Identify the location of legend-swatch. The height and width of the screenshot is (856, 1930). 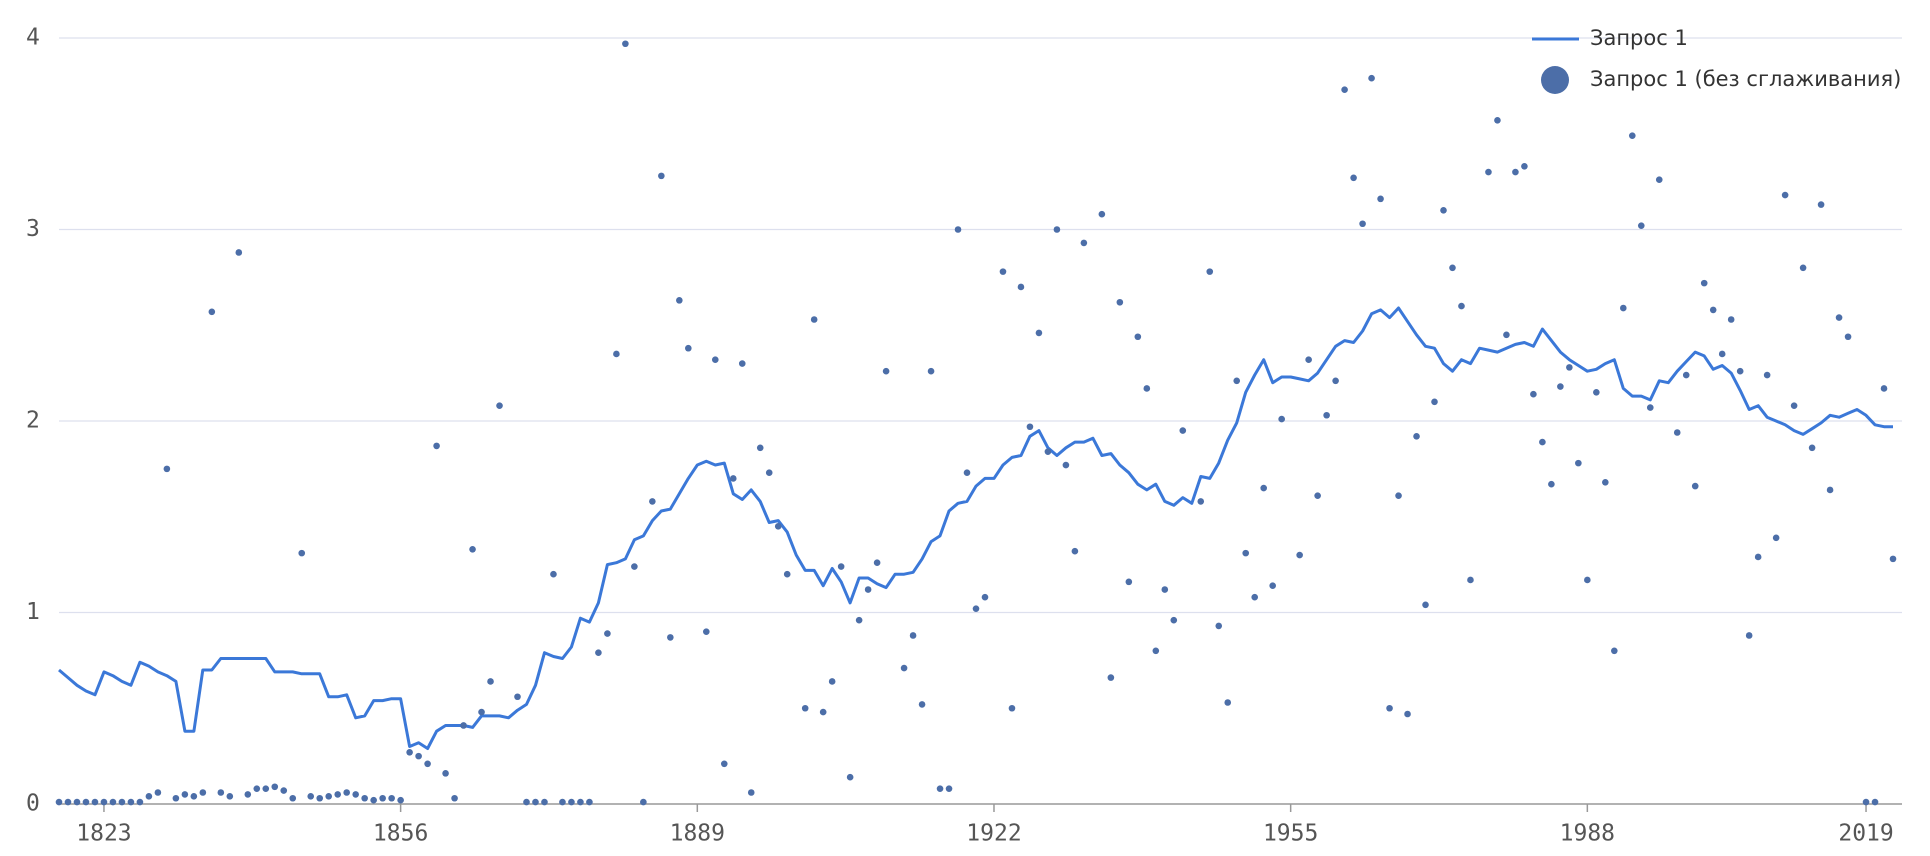
(1555, 80).